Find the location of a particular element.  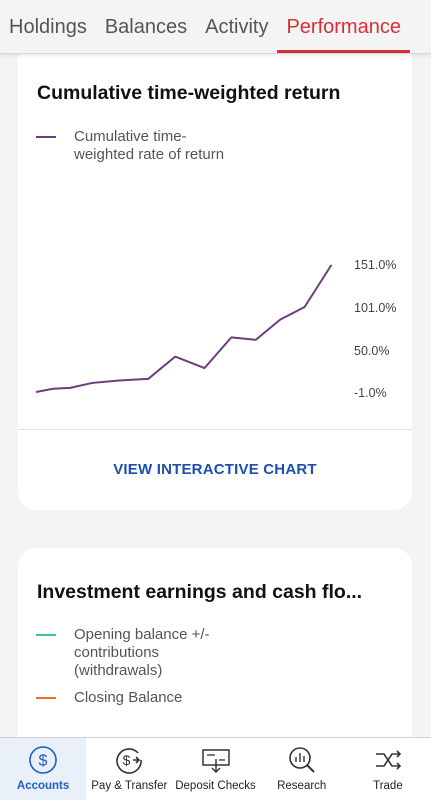

series-line is located at coordinates (184, 328).